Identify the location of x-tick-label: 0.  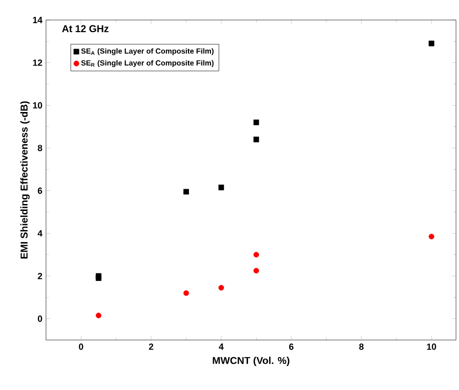
(81, 347).